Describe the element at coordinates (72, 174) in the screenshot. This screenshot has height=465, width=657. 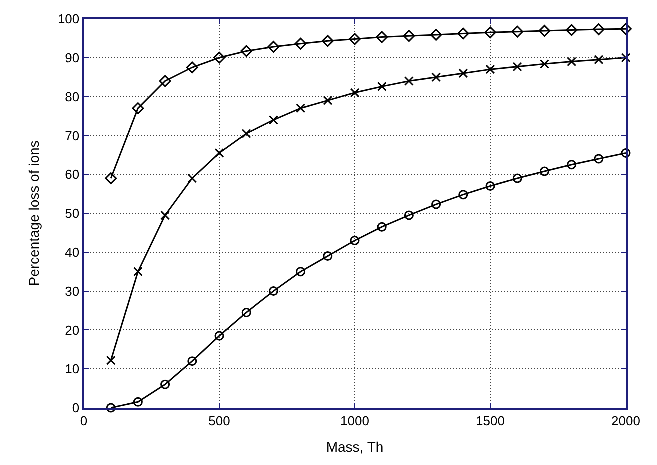
I see `y-tick-label: 60` at that location.